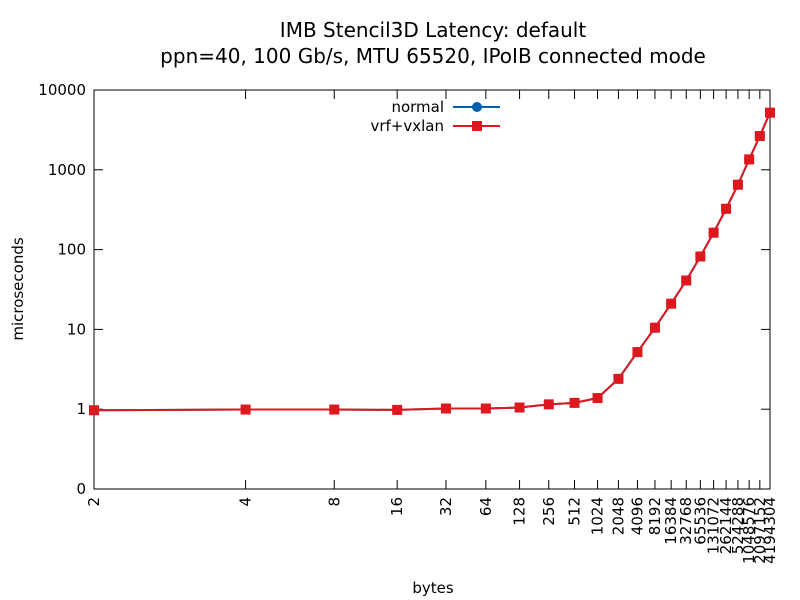 This screenshot has height=600, width=800. Describe the element at coordinates (433, 30) in the screenshot. I see `chart-title: IMB Stencil3D Latency: default` at that location.